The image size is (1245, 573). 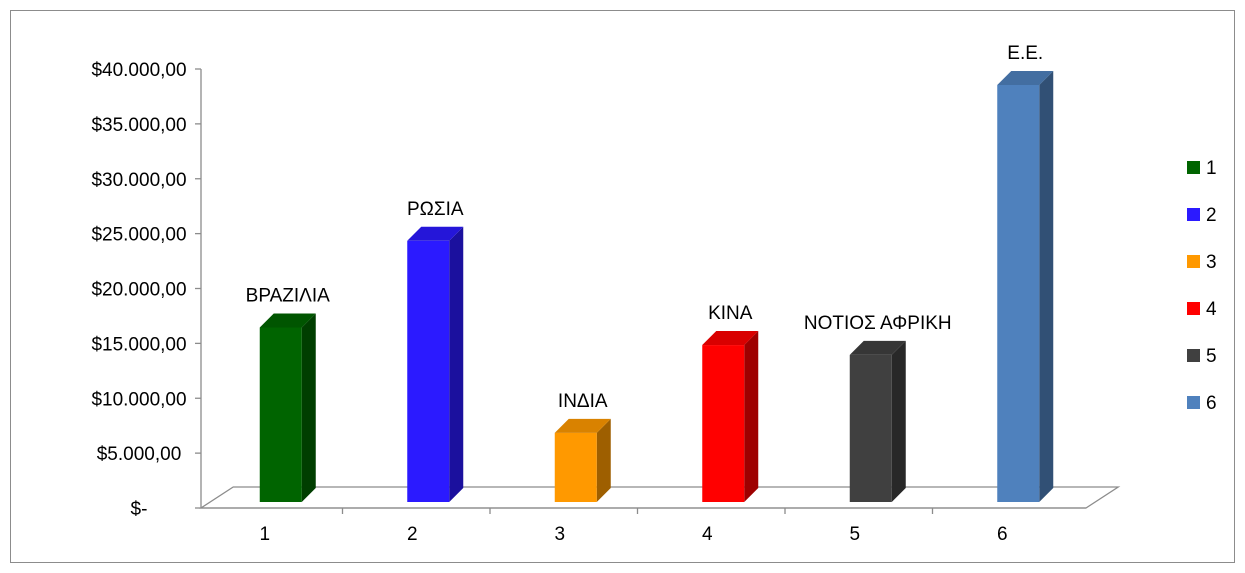 I want to click on x-tick-label: 2, so click(x=412, y=534).